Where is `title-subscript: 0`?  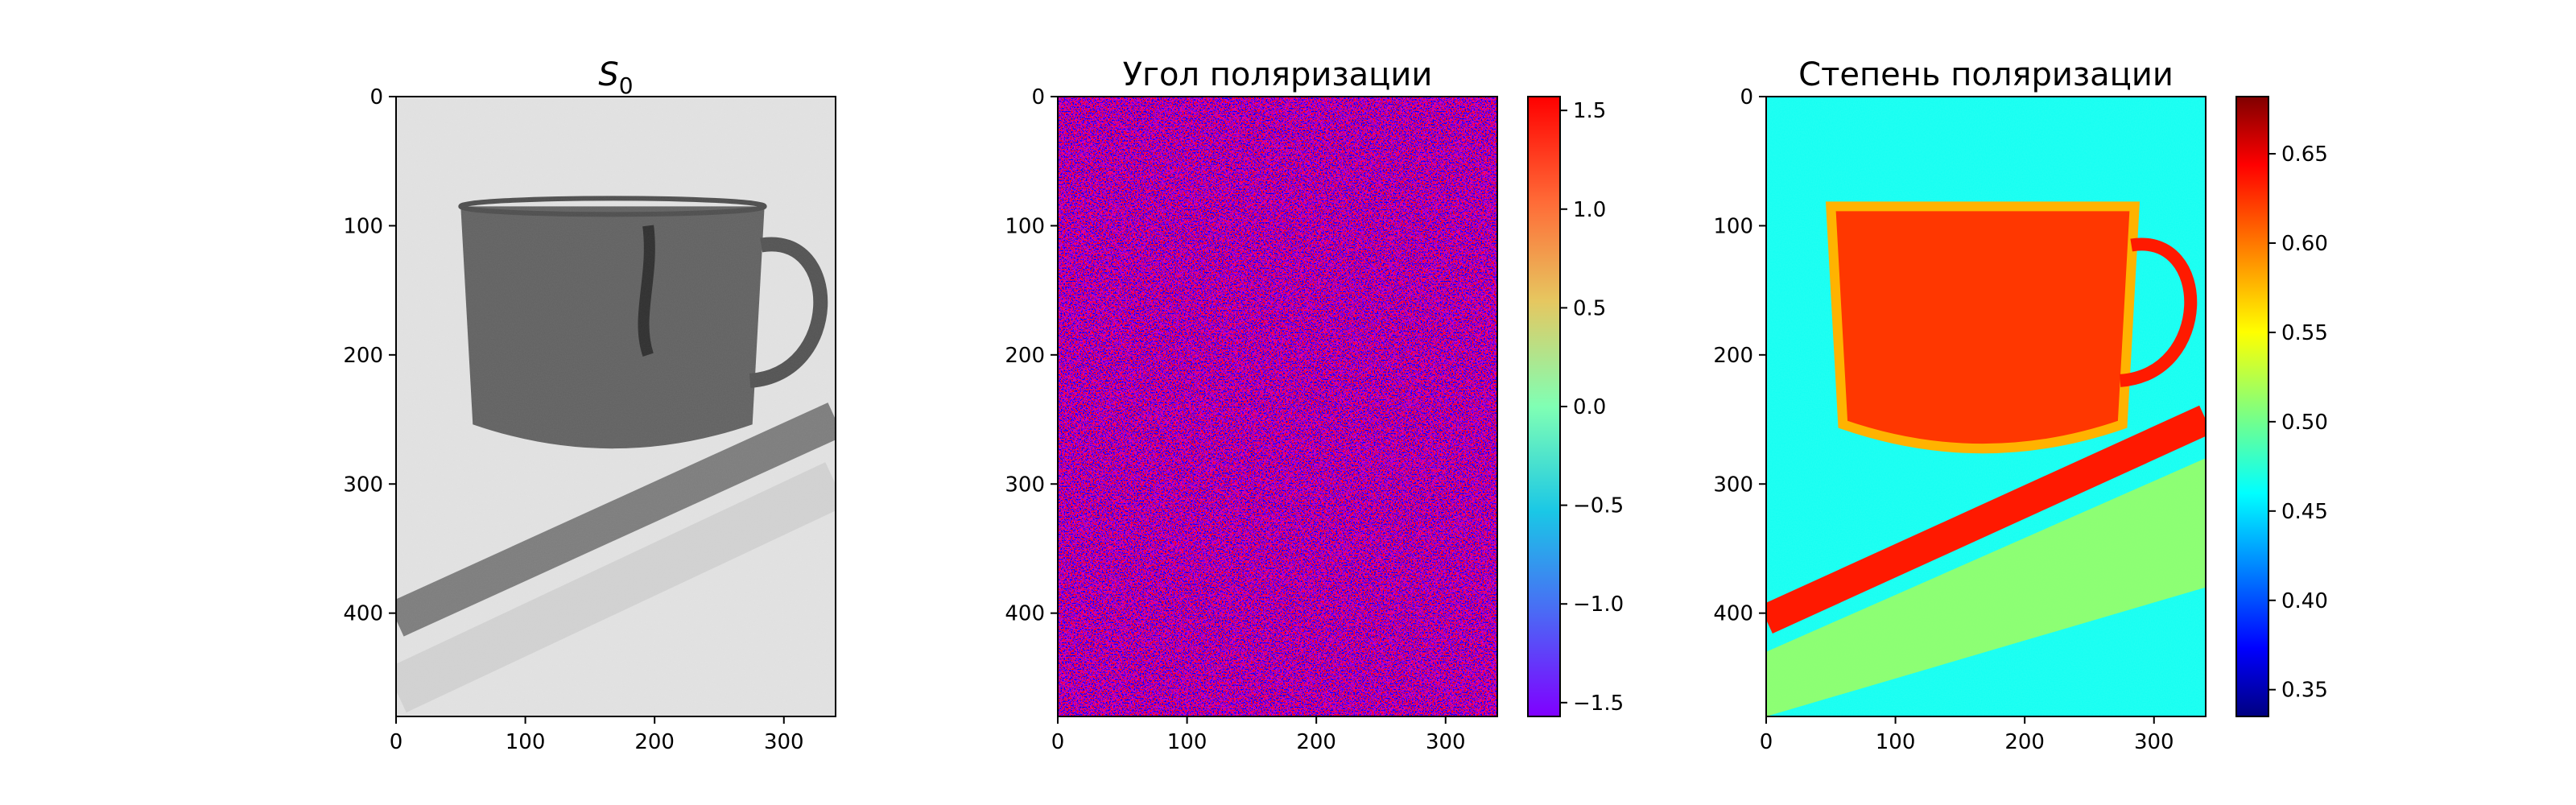
title-subscript: 0 is located at coordinates (626, 85).